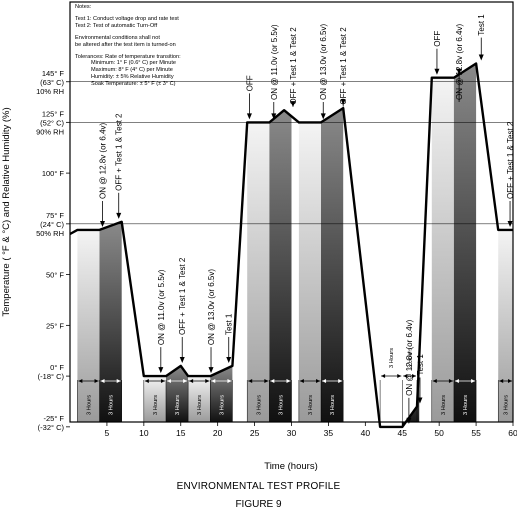 This screenshot has width=517, height=514. I want to click on mid-duration-marker-2: 3 Hours, so click(410, 363).